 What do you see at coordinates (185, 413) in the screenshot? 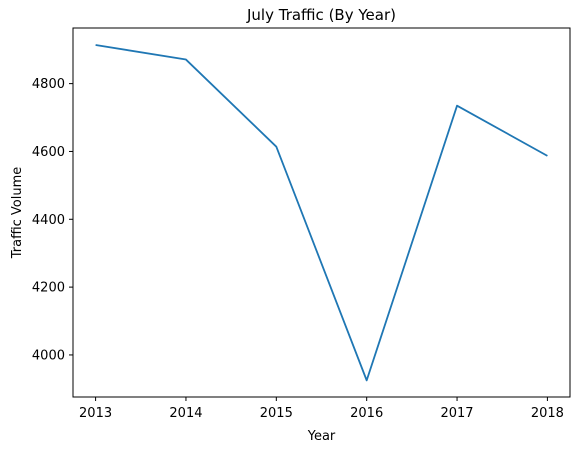
I see `x-tick-label: 2014` at bounding box center [185, 413].